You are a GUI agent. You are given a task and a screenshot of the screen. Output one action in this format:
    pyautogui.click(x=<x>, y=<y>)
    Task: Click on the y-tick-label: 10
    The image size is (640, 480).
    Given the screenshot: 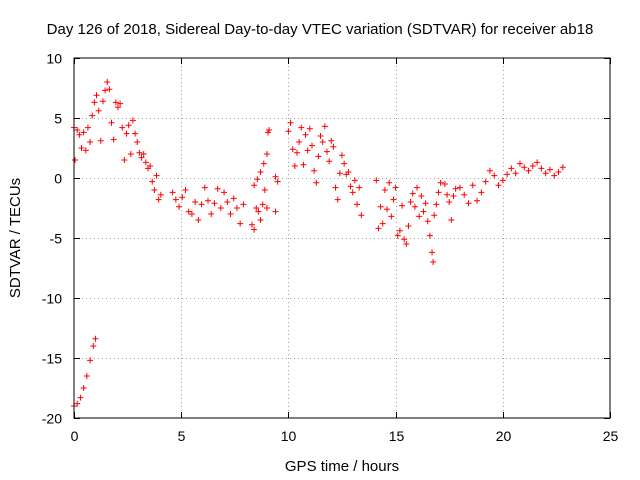 What is the action you would take?
    pyautogui.click(x=54, y=59)
    